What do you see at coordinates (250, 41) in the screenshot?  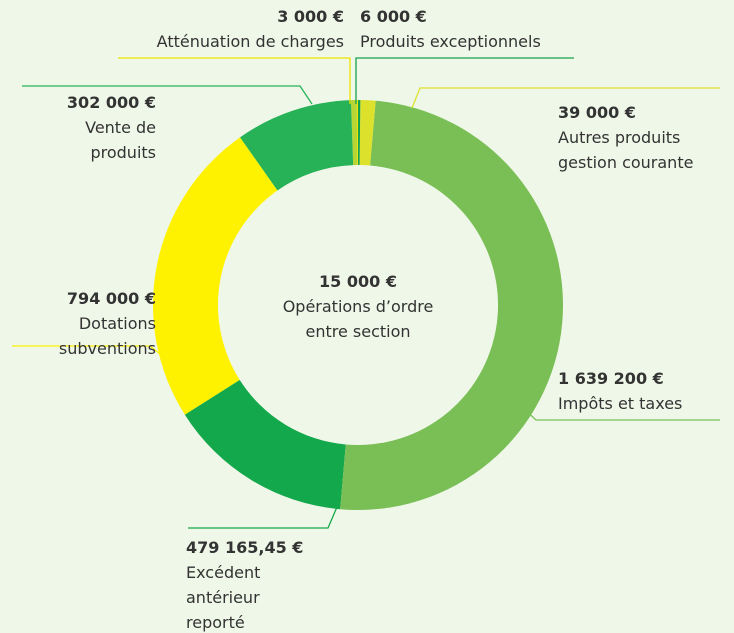 I see `category-label: Atténuation de charges` at bounding box center [250, 41].